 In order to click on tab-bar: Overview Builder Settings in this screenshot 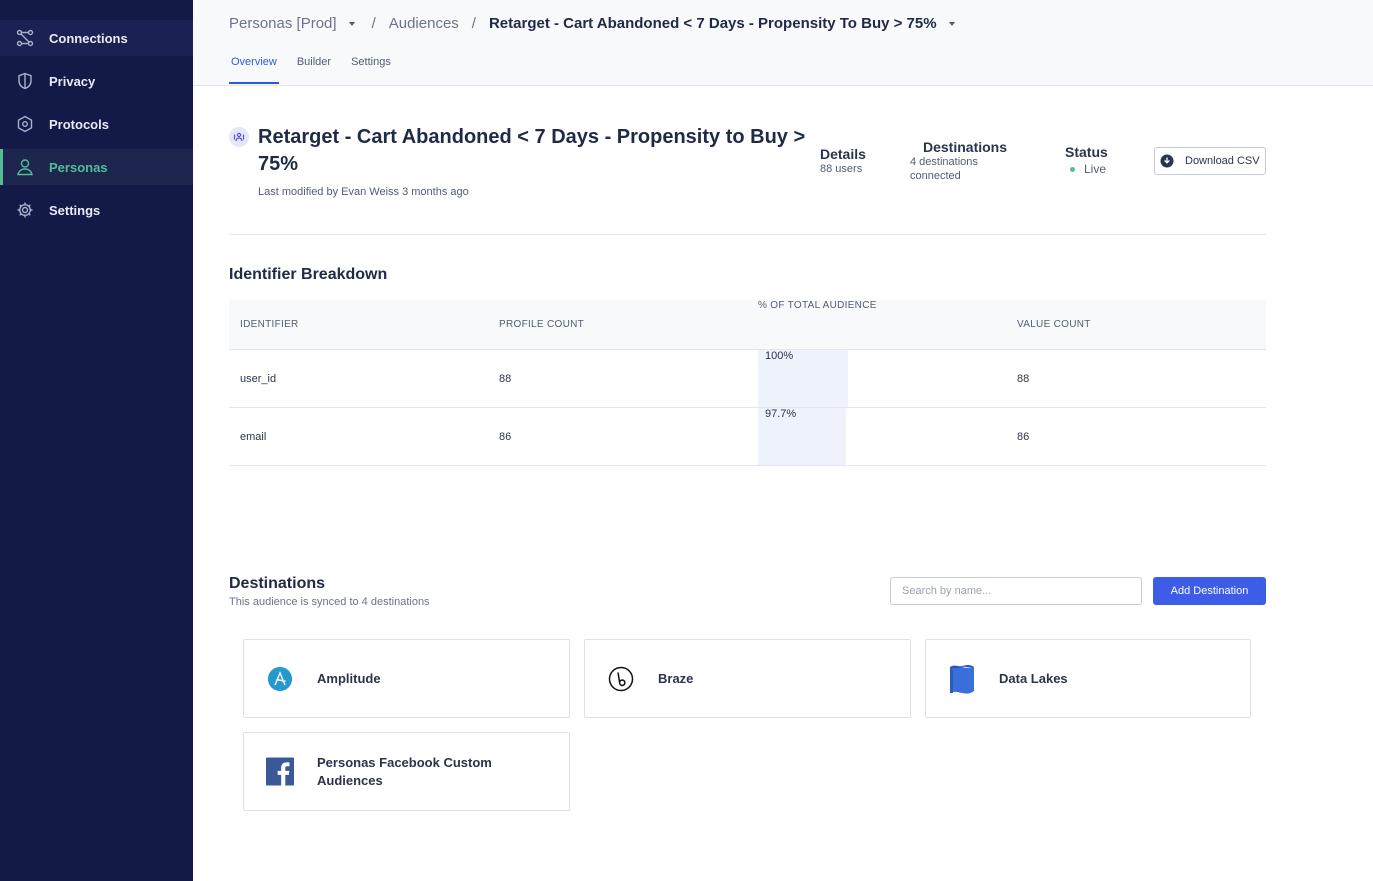, I will do `click(319, 66)`.